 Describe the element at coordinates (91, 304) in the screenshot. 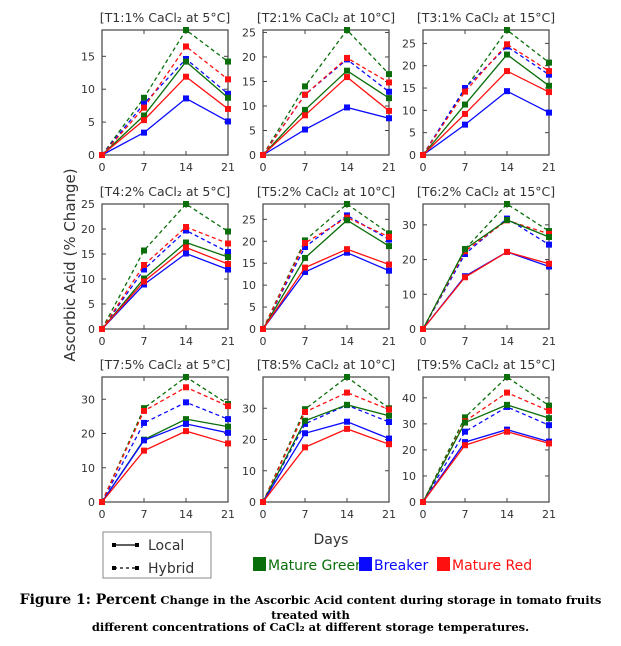

I see `y-tick-label: 5` at that location.